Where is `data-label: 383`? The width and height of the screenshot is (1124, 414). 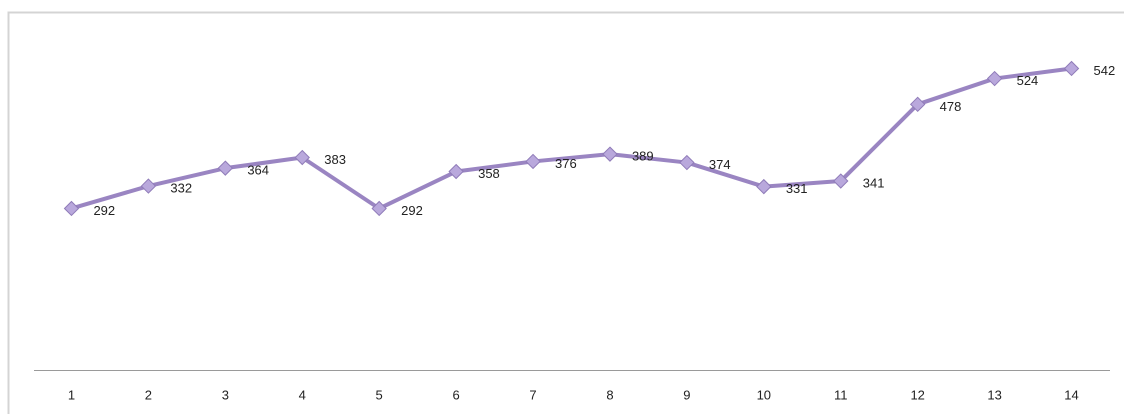
data-label: 383 is located at coordinates (335, 159).